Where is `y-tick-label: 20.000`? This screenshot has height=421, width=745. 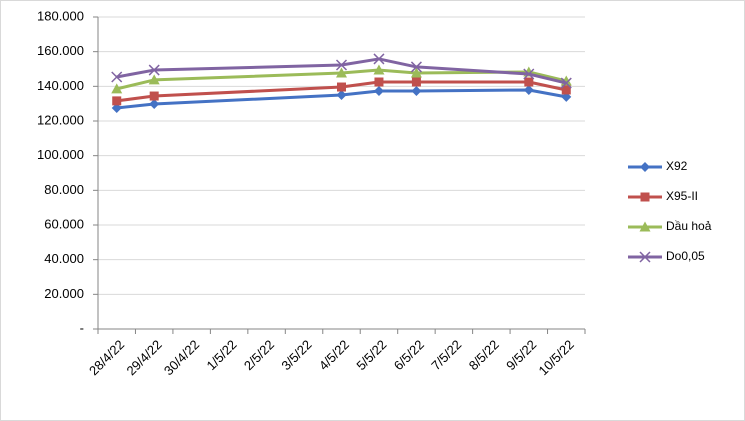 y-tick-label: 20.000 is located at coordinates (64, 293).